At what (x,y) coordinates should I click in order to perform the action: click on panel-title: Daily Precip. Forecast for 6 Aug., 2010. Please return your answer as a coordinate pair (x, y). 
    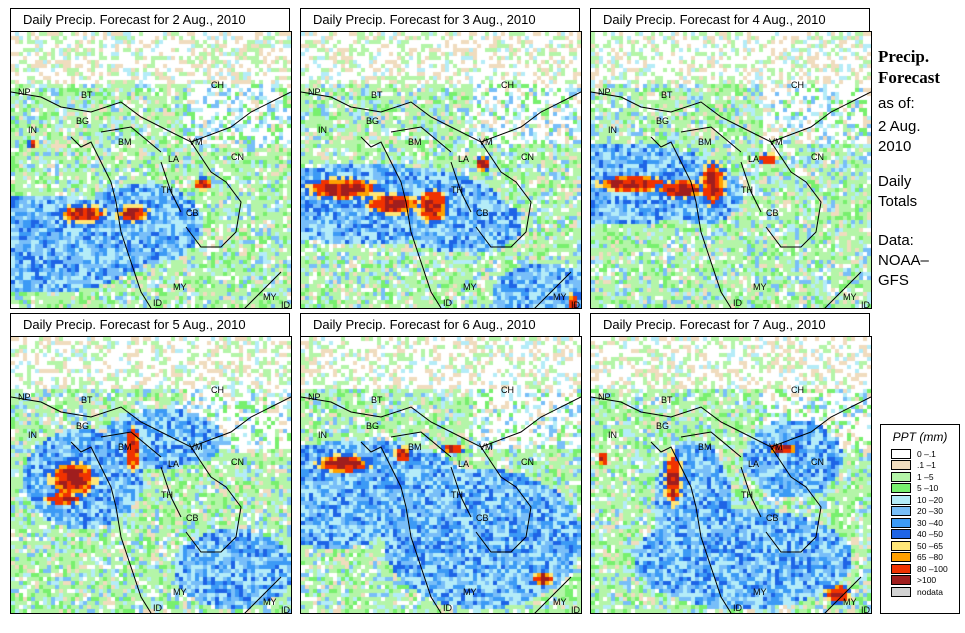
    Looking at the image, I should click on (440, 324).